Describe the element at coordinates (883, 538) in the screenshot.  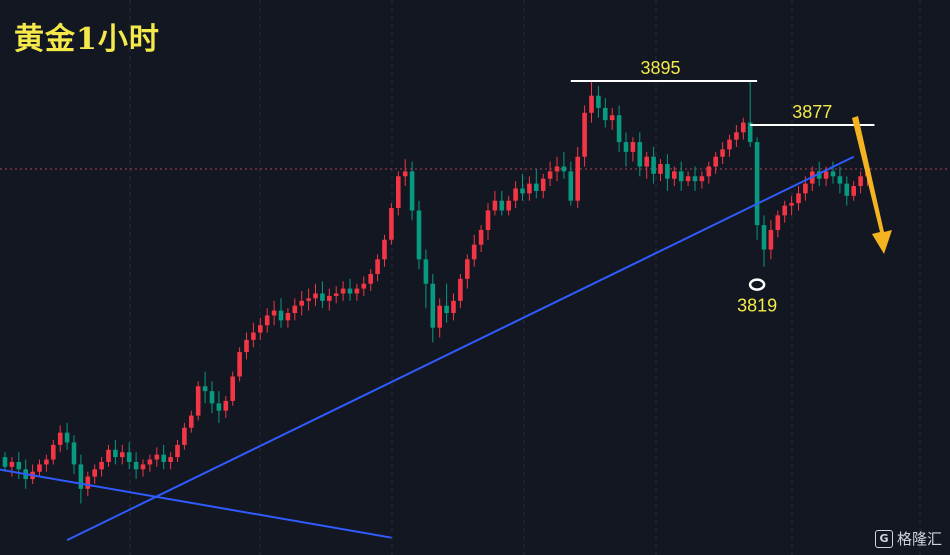
I see `watermark-logo-icon: G` at that location.